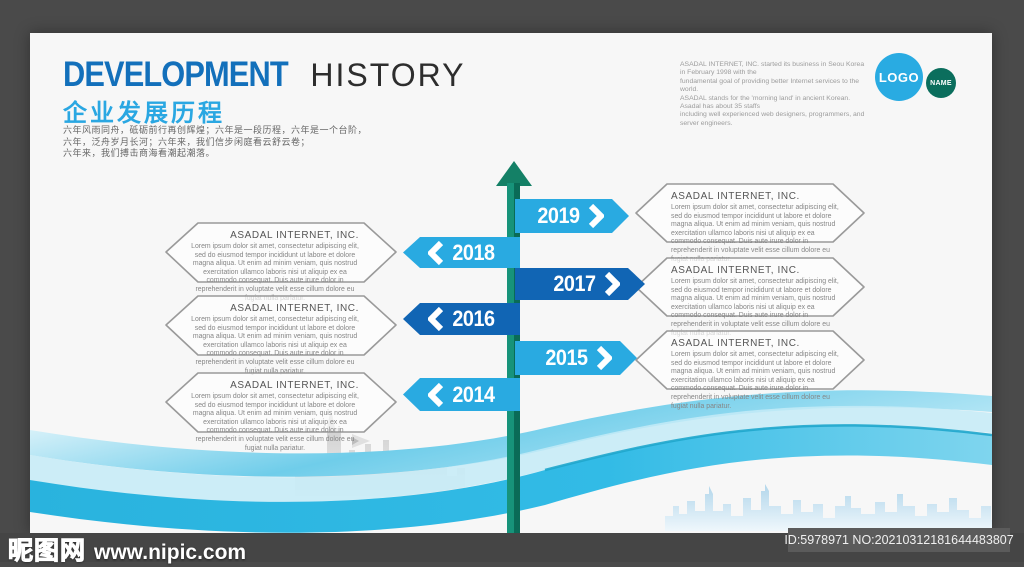 This screenshot has height=567, width=1024. What do you see at coordinates (144, 113) in the screenshot?
I see `chinese-subtitle: 企业发展历程` at bounding box center [144, 113].